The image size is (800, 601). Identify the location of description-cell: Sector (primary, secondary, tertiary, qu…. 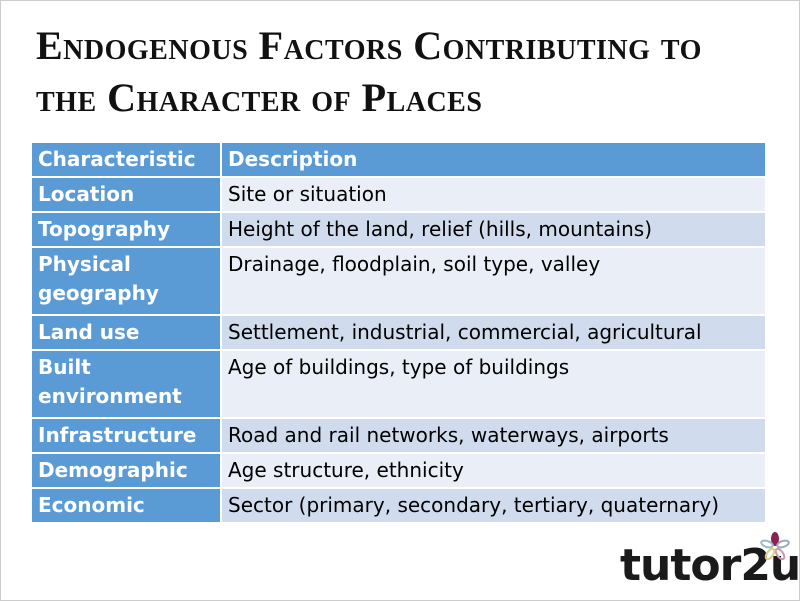
(493, 505).